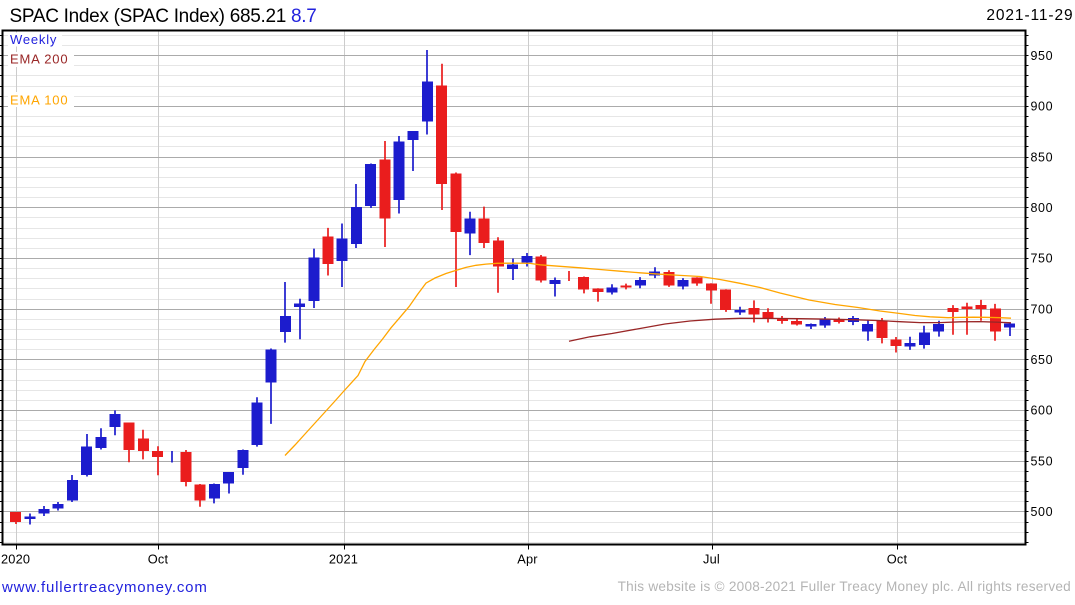 This screenshot has width=1075, height=605. I want to click on svg-text: EMA 100, so click(39, 100).